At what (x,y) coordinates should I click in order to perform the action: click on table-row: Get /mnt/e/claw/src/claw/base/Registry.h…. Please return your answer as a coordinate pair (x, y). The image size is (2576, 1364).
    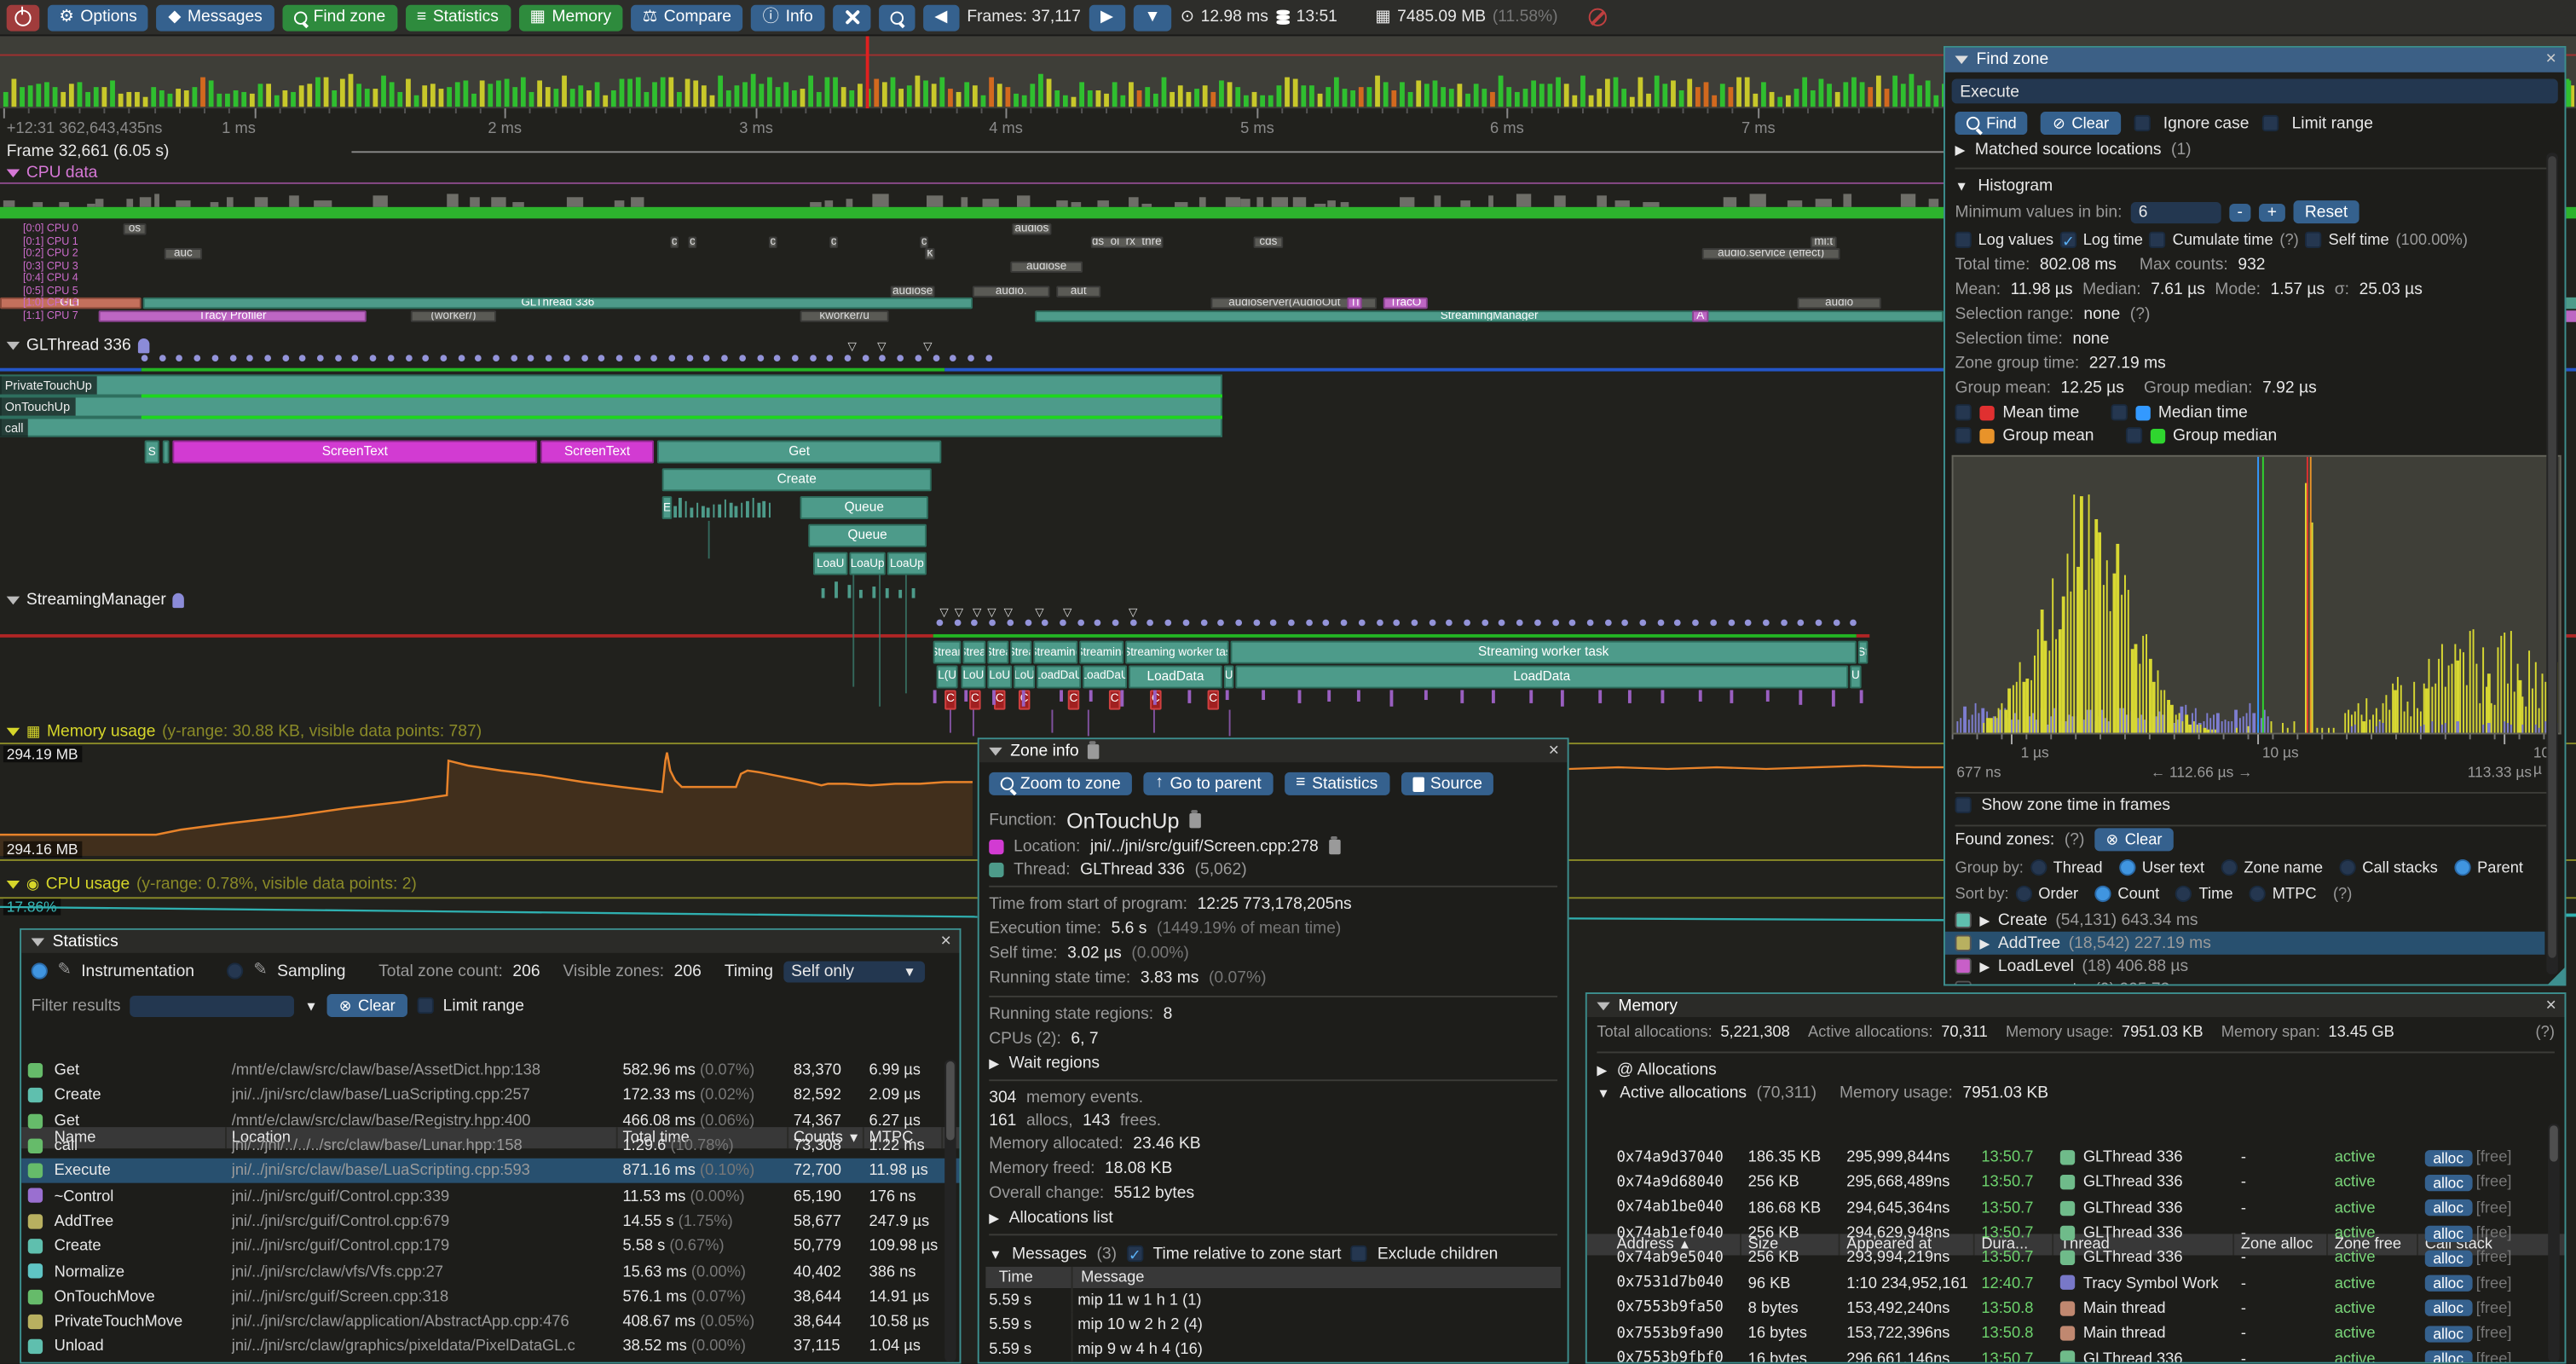
    Looking at the image, I should click on (490, 1121).